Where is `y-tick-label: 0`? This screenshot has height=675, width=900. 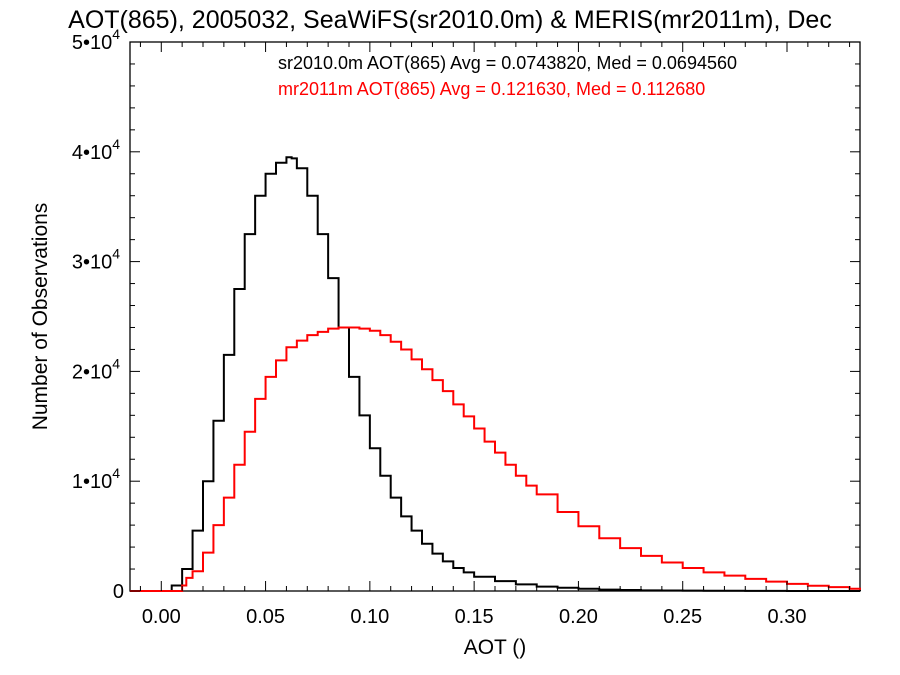
y-tick-label: 0 is located at coordinates (118, 592).